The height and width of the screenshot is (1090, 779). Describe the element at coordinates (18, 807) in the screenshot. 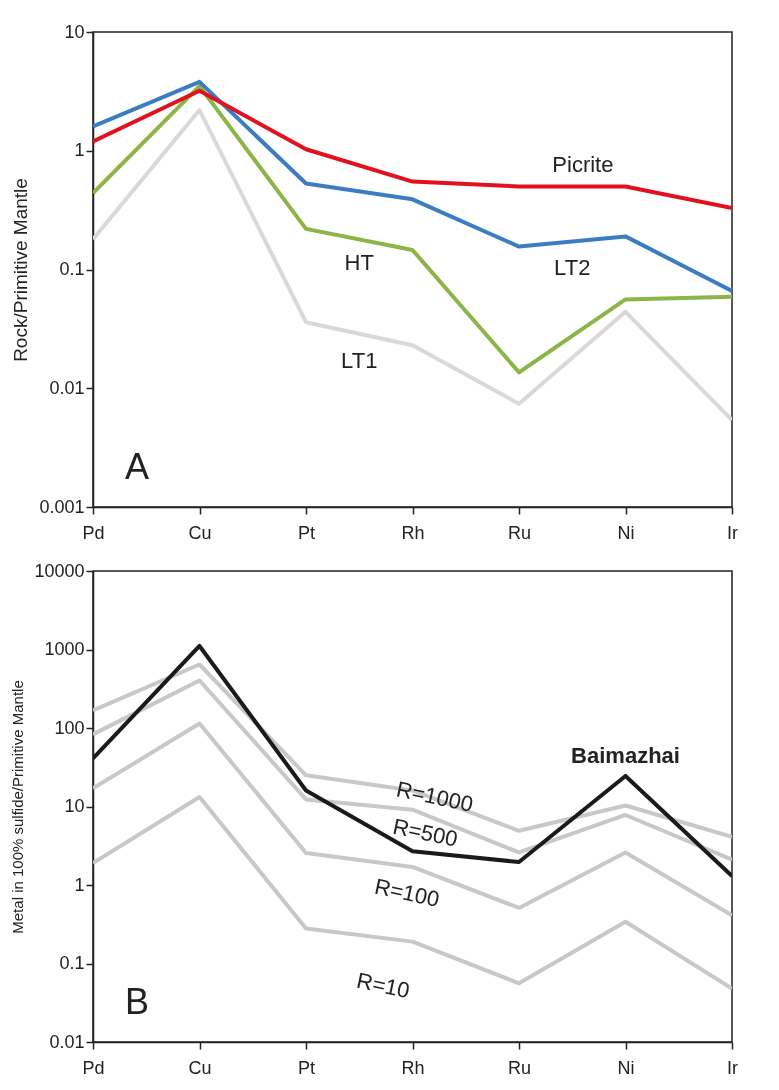

I see `y-axis-title: Metal in 100% sulfide/Primitive Mantle` at that location.